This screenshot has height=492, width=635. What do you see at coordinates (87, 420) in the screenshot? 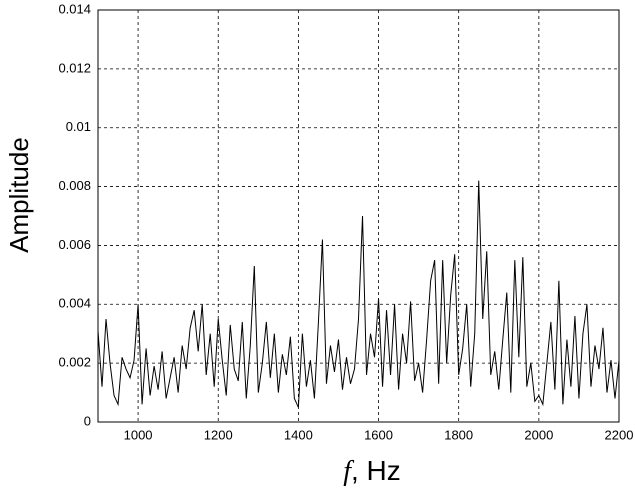
I see `y-tick-label: 0` at bounding box center [87, 420].